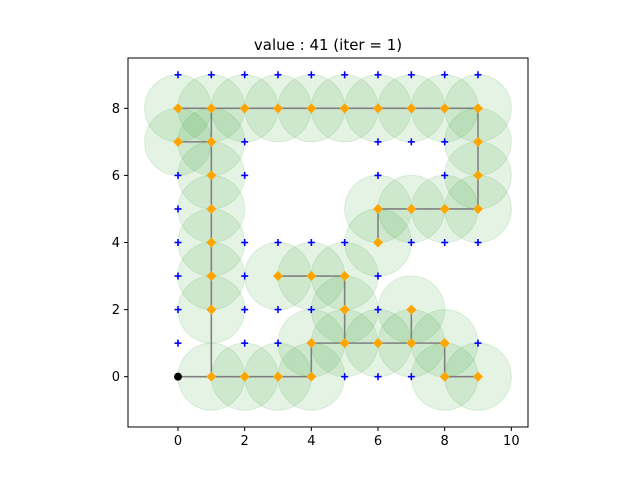  What do you see at coordinates (178, 441) in the screenshot?
I see `x-tick-label: 0` at bounding box center [178, 441].